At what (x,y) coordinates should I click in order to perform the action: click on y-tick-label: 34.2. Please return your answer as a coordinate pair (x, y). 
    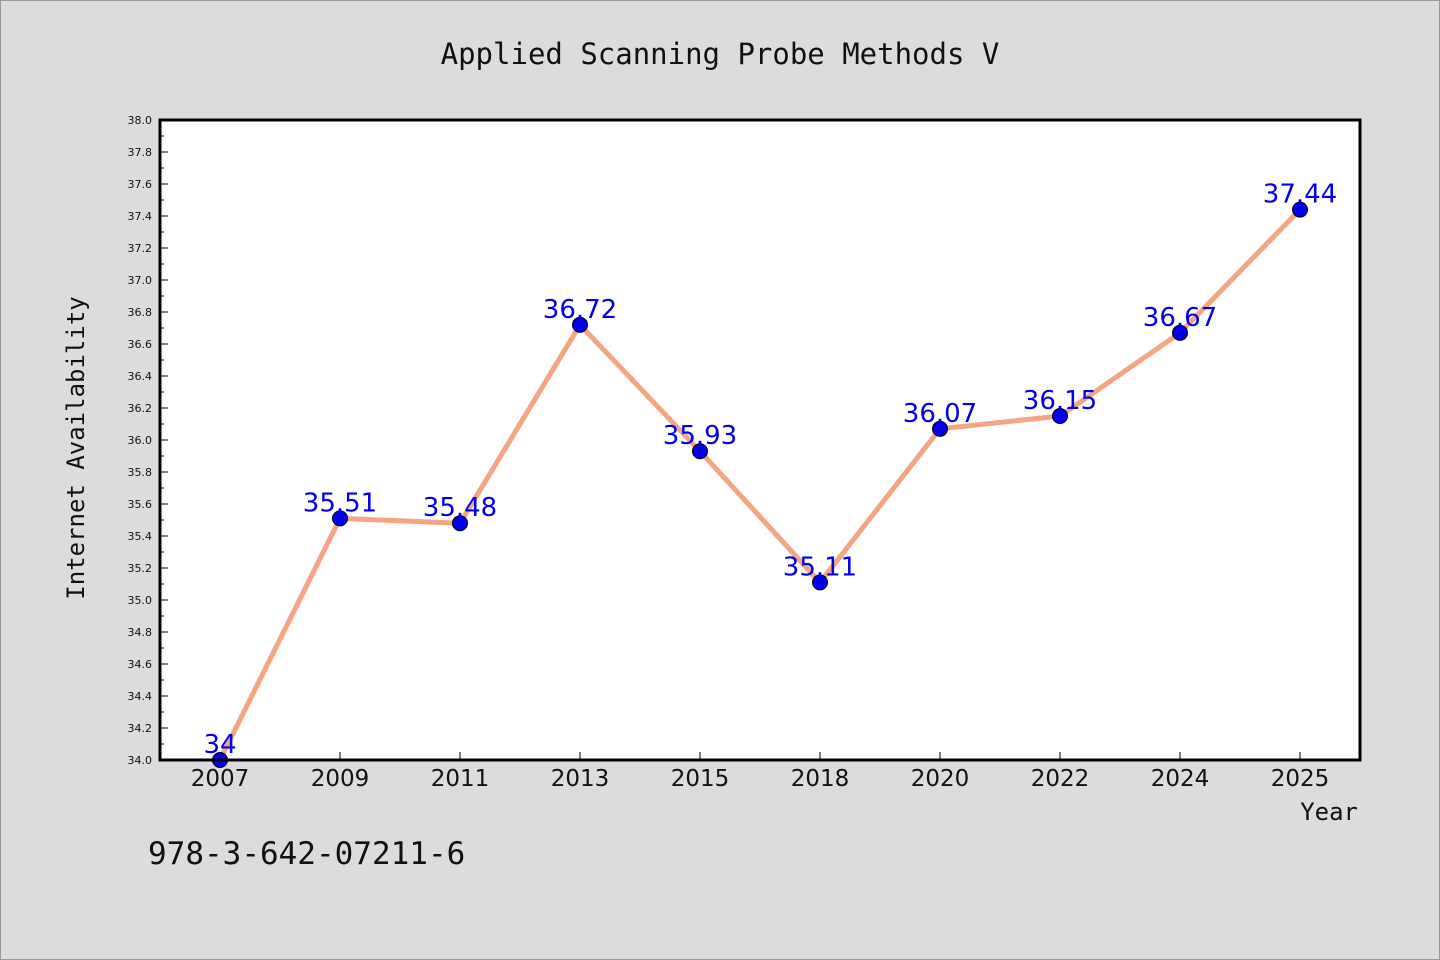
    Looking at the image, I should click on (140, 728).